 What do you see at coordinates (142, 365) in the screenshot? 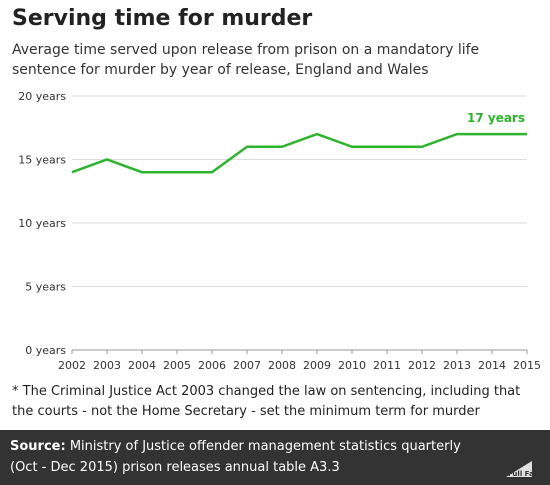
I see `x-tick-label: 2004` at bounding box center [142, 365].